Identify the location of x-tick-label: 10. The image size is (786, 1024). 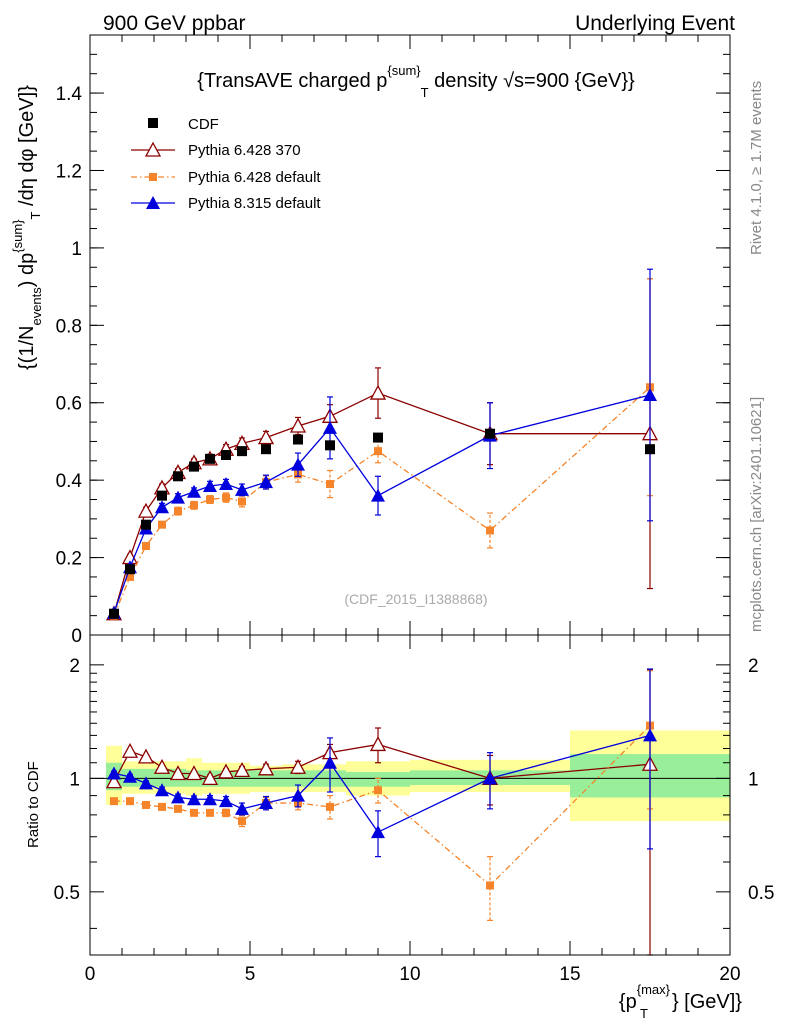
(409, 974).